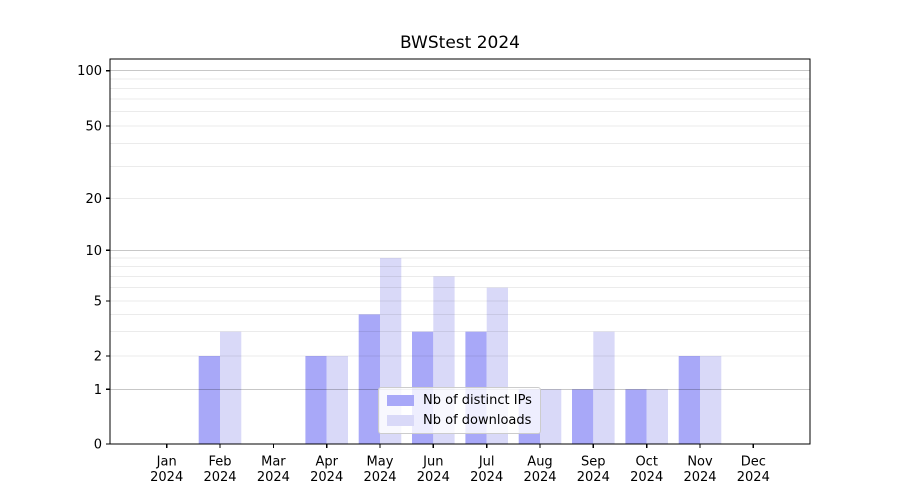  I want to click on x-tick-label-month: Jul, so click(486, 462).